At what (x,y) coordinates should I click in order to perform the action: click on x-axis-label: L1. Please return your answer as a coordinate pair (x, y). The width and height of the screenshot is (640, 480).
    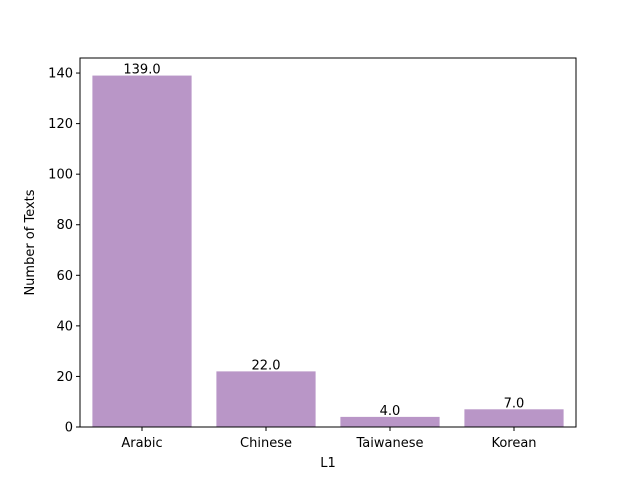
    Looking at the image, I should click on (328, 463).